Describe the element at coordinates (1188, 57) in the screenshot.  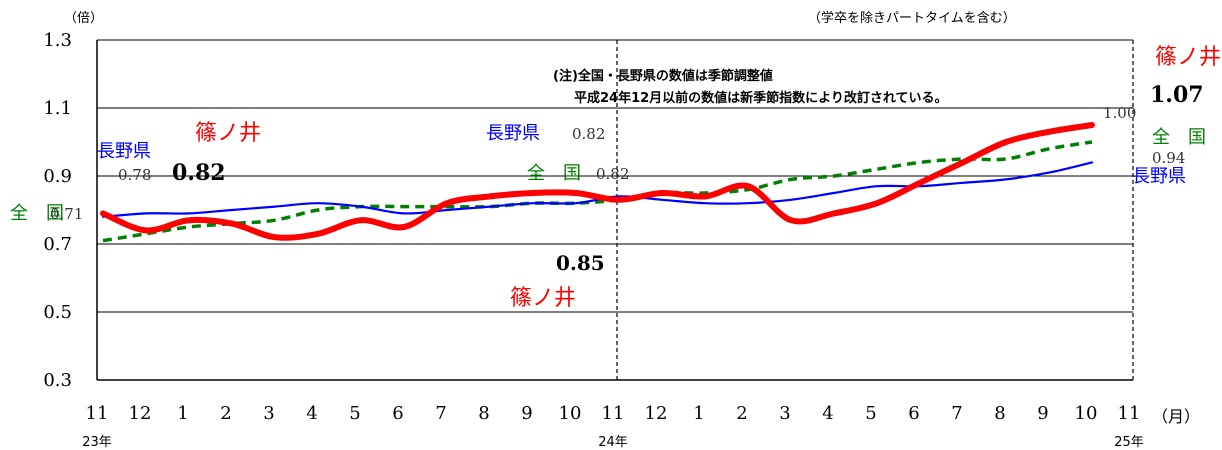
I see `shinonoi-label-end: 篠ノ井` at that location.